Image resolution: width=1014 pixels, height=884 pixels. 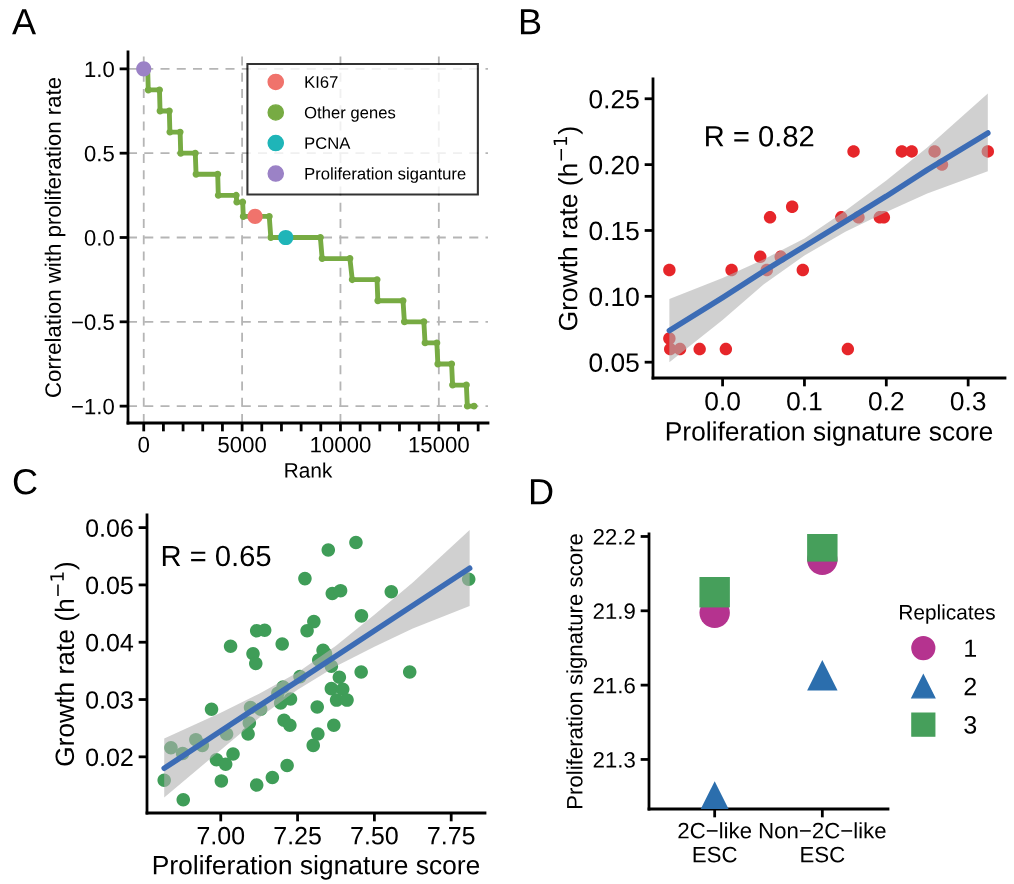 I want to click on x-tick-label: 7.00, so click(x=221, y=835).